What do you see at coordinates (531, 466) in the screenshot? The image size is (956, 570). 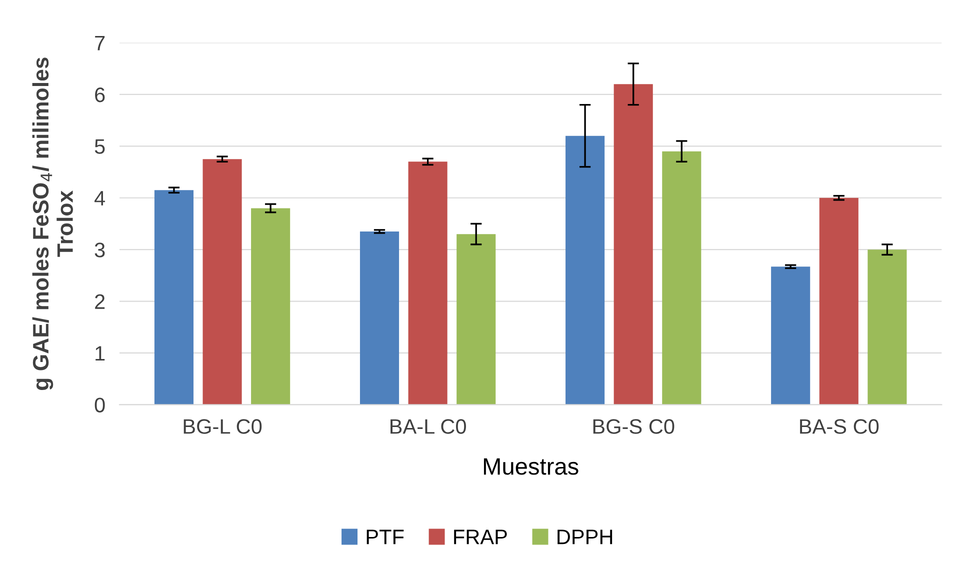 I see `x-axis-title: Muestras` at bounding box center [531, 466].